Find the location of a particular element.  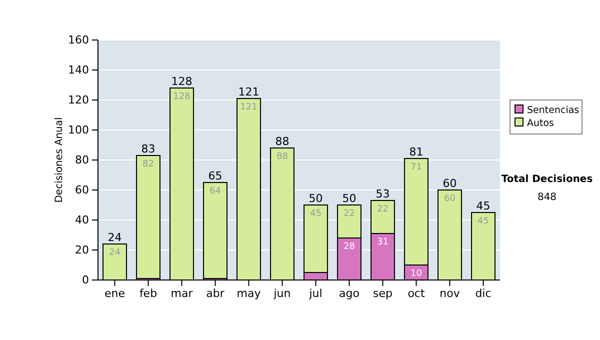

data-label: 28 is located at coordinates (350, 247).